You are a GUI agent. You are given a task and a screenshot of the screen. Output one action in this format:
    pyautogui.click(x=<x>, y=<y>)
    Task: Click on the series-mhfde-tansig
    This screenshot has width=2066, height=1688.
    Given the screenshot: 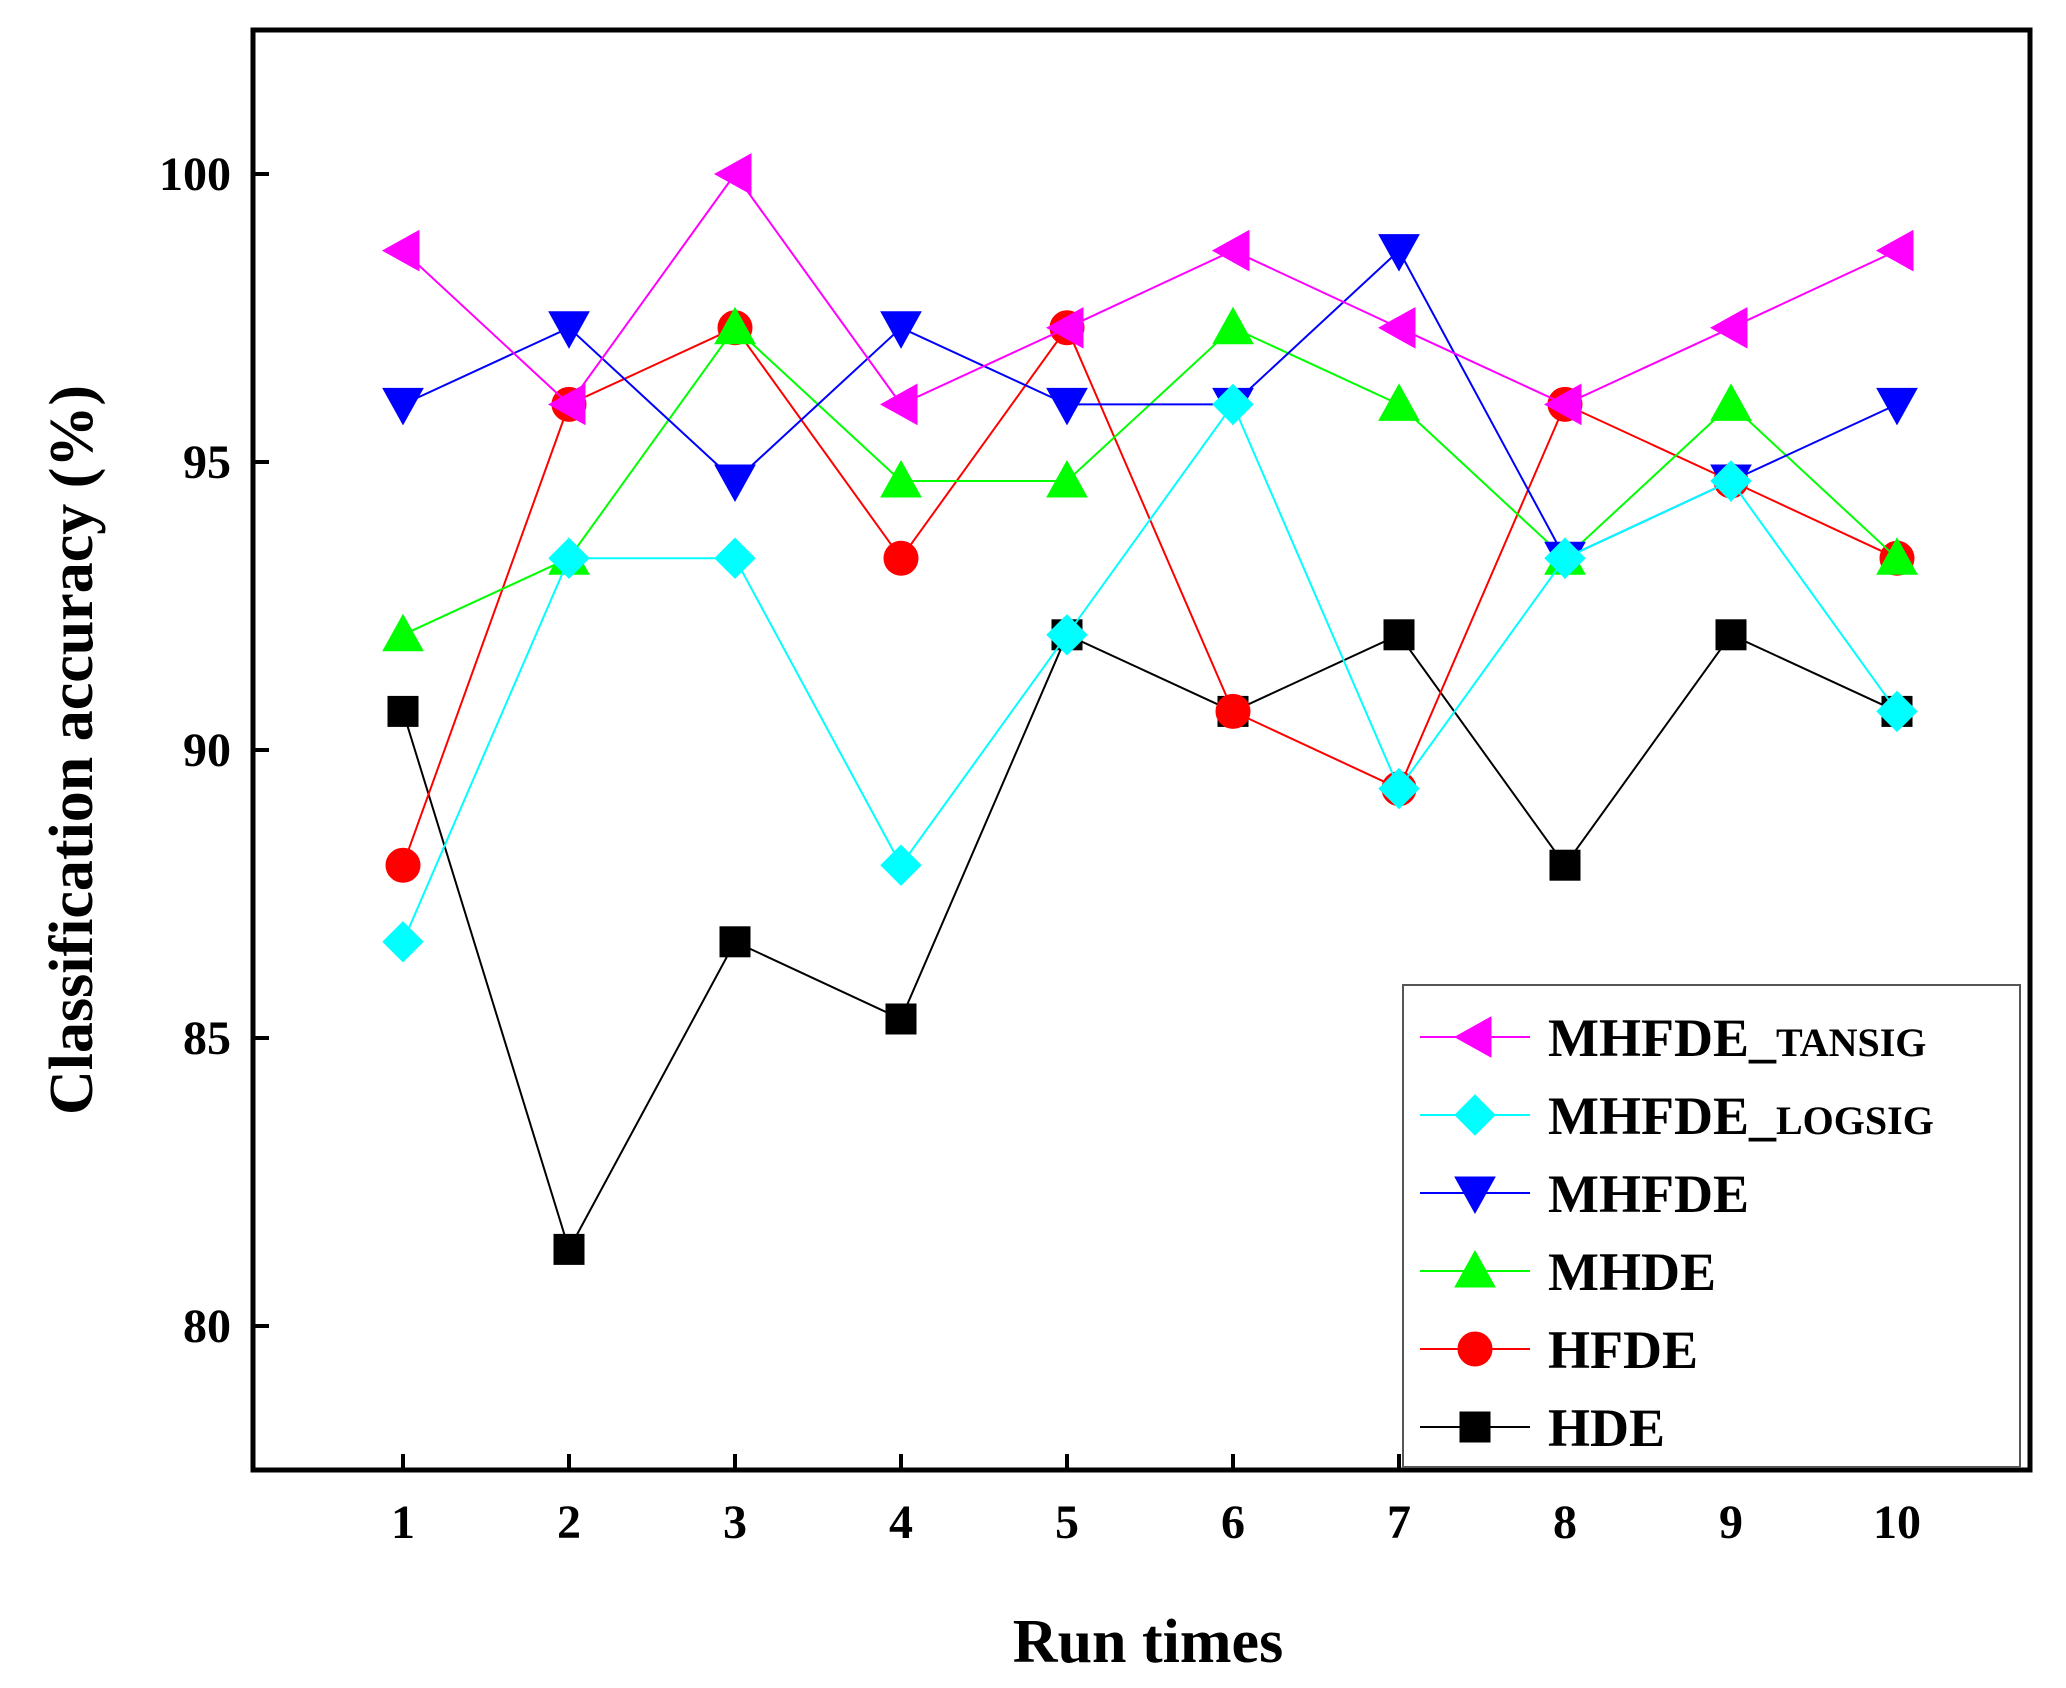 What is the action you would take?
    pyautogui.click(x=1147, y=289)
    